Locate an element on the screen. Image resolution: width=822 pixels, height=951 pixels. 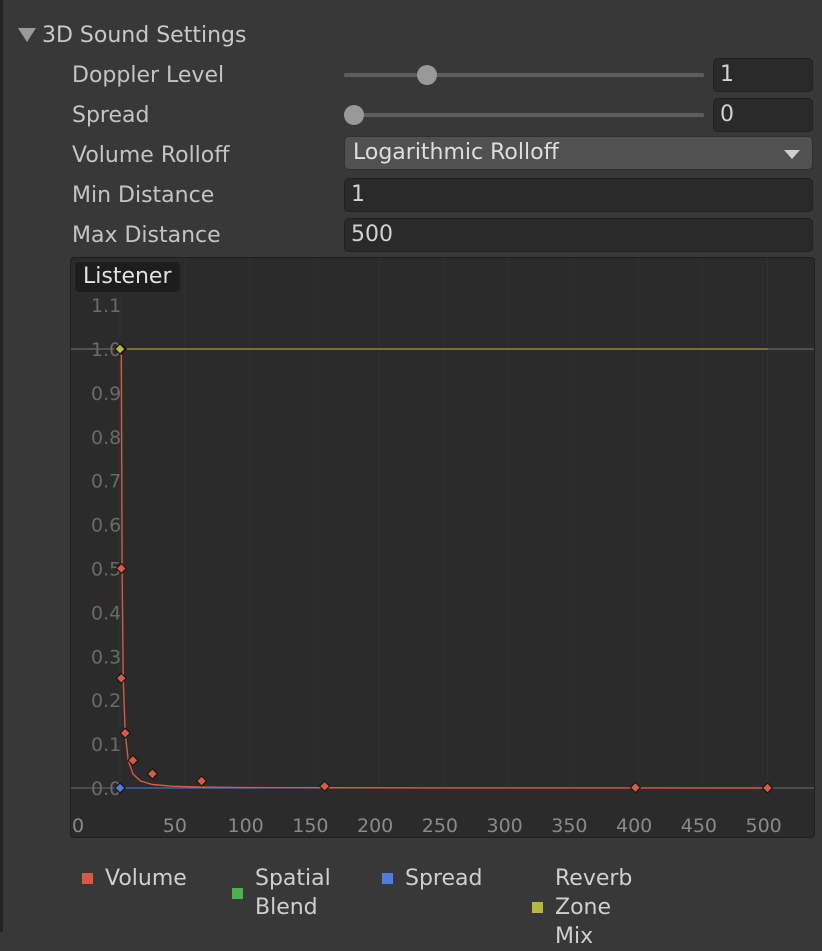
sound-settings-foldout: 3D Sound Settings is located at coordinates (132, 35).